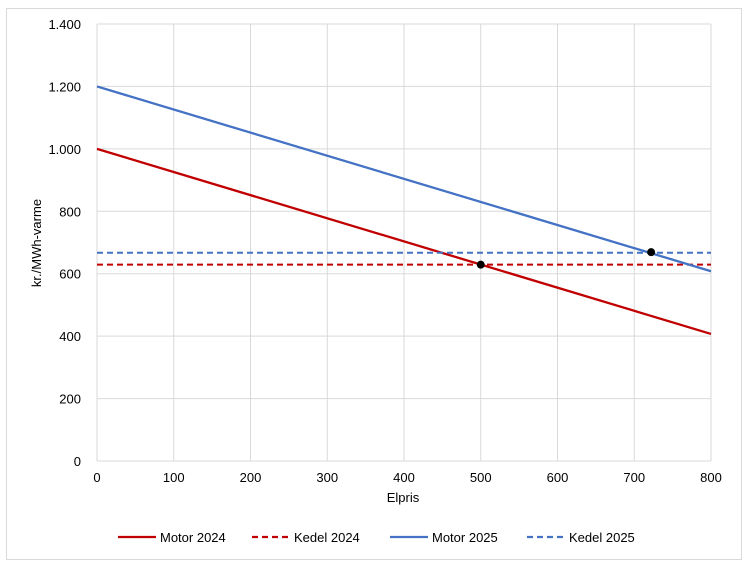 Image resolution: width=750 pixels, height=568 pixels. What do you see at coordinates (174, 477) in the screenshot?
I see `x-tick-label: 100` at bounding box center [174, 477].